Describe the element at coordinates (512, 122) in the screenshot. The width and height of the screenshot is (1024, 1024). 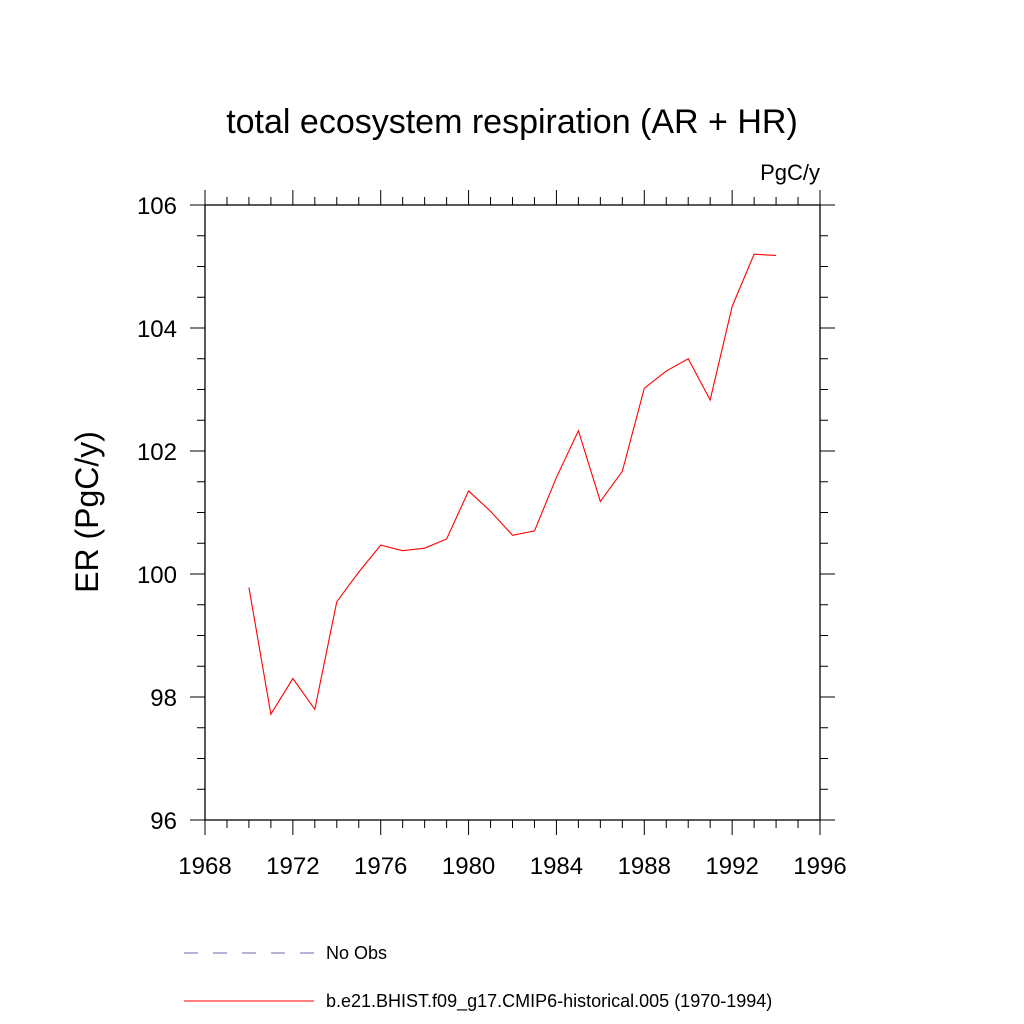
I see `chart-title: total ecosystem respiration (AR + HR)` at that location.